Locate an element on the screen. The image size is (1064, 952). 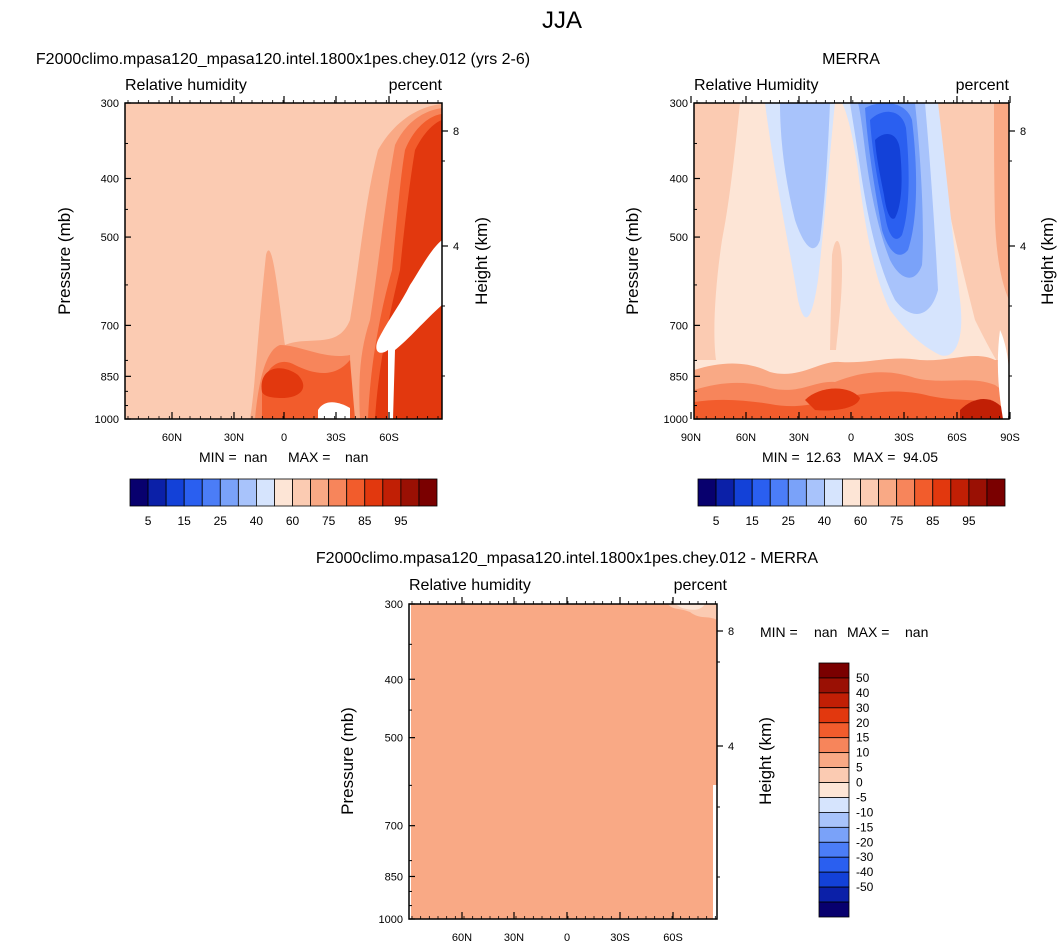
panel-3-max-value: nan is located at coordinates (916, 632).